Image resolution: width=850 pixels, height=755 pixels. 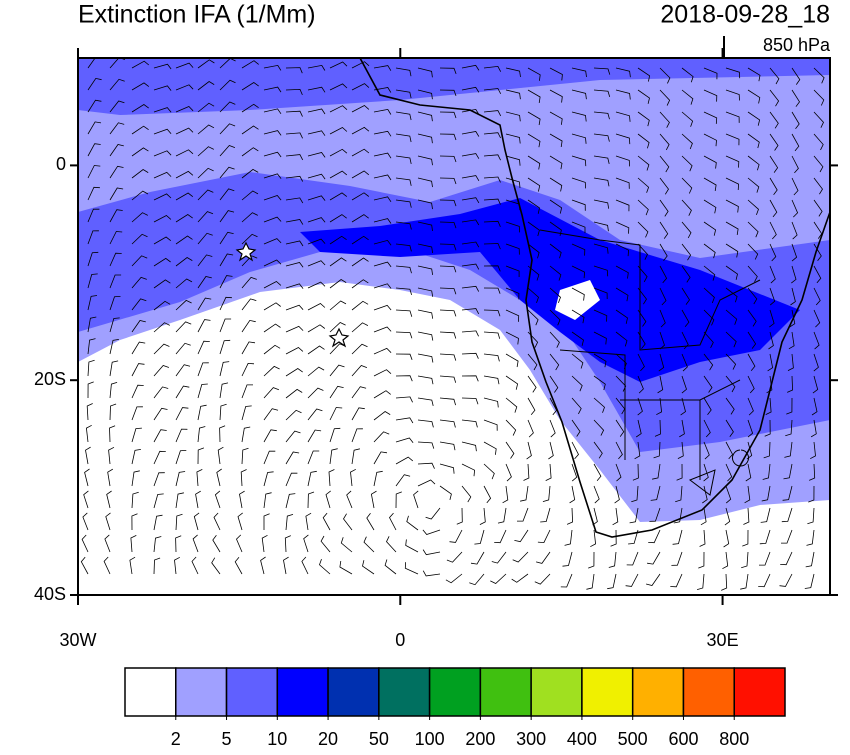 What do you see at coordinates (400, 640) in the screenshot?
I see `lon-label: 0` at bounding box center [400, 640].